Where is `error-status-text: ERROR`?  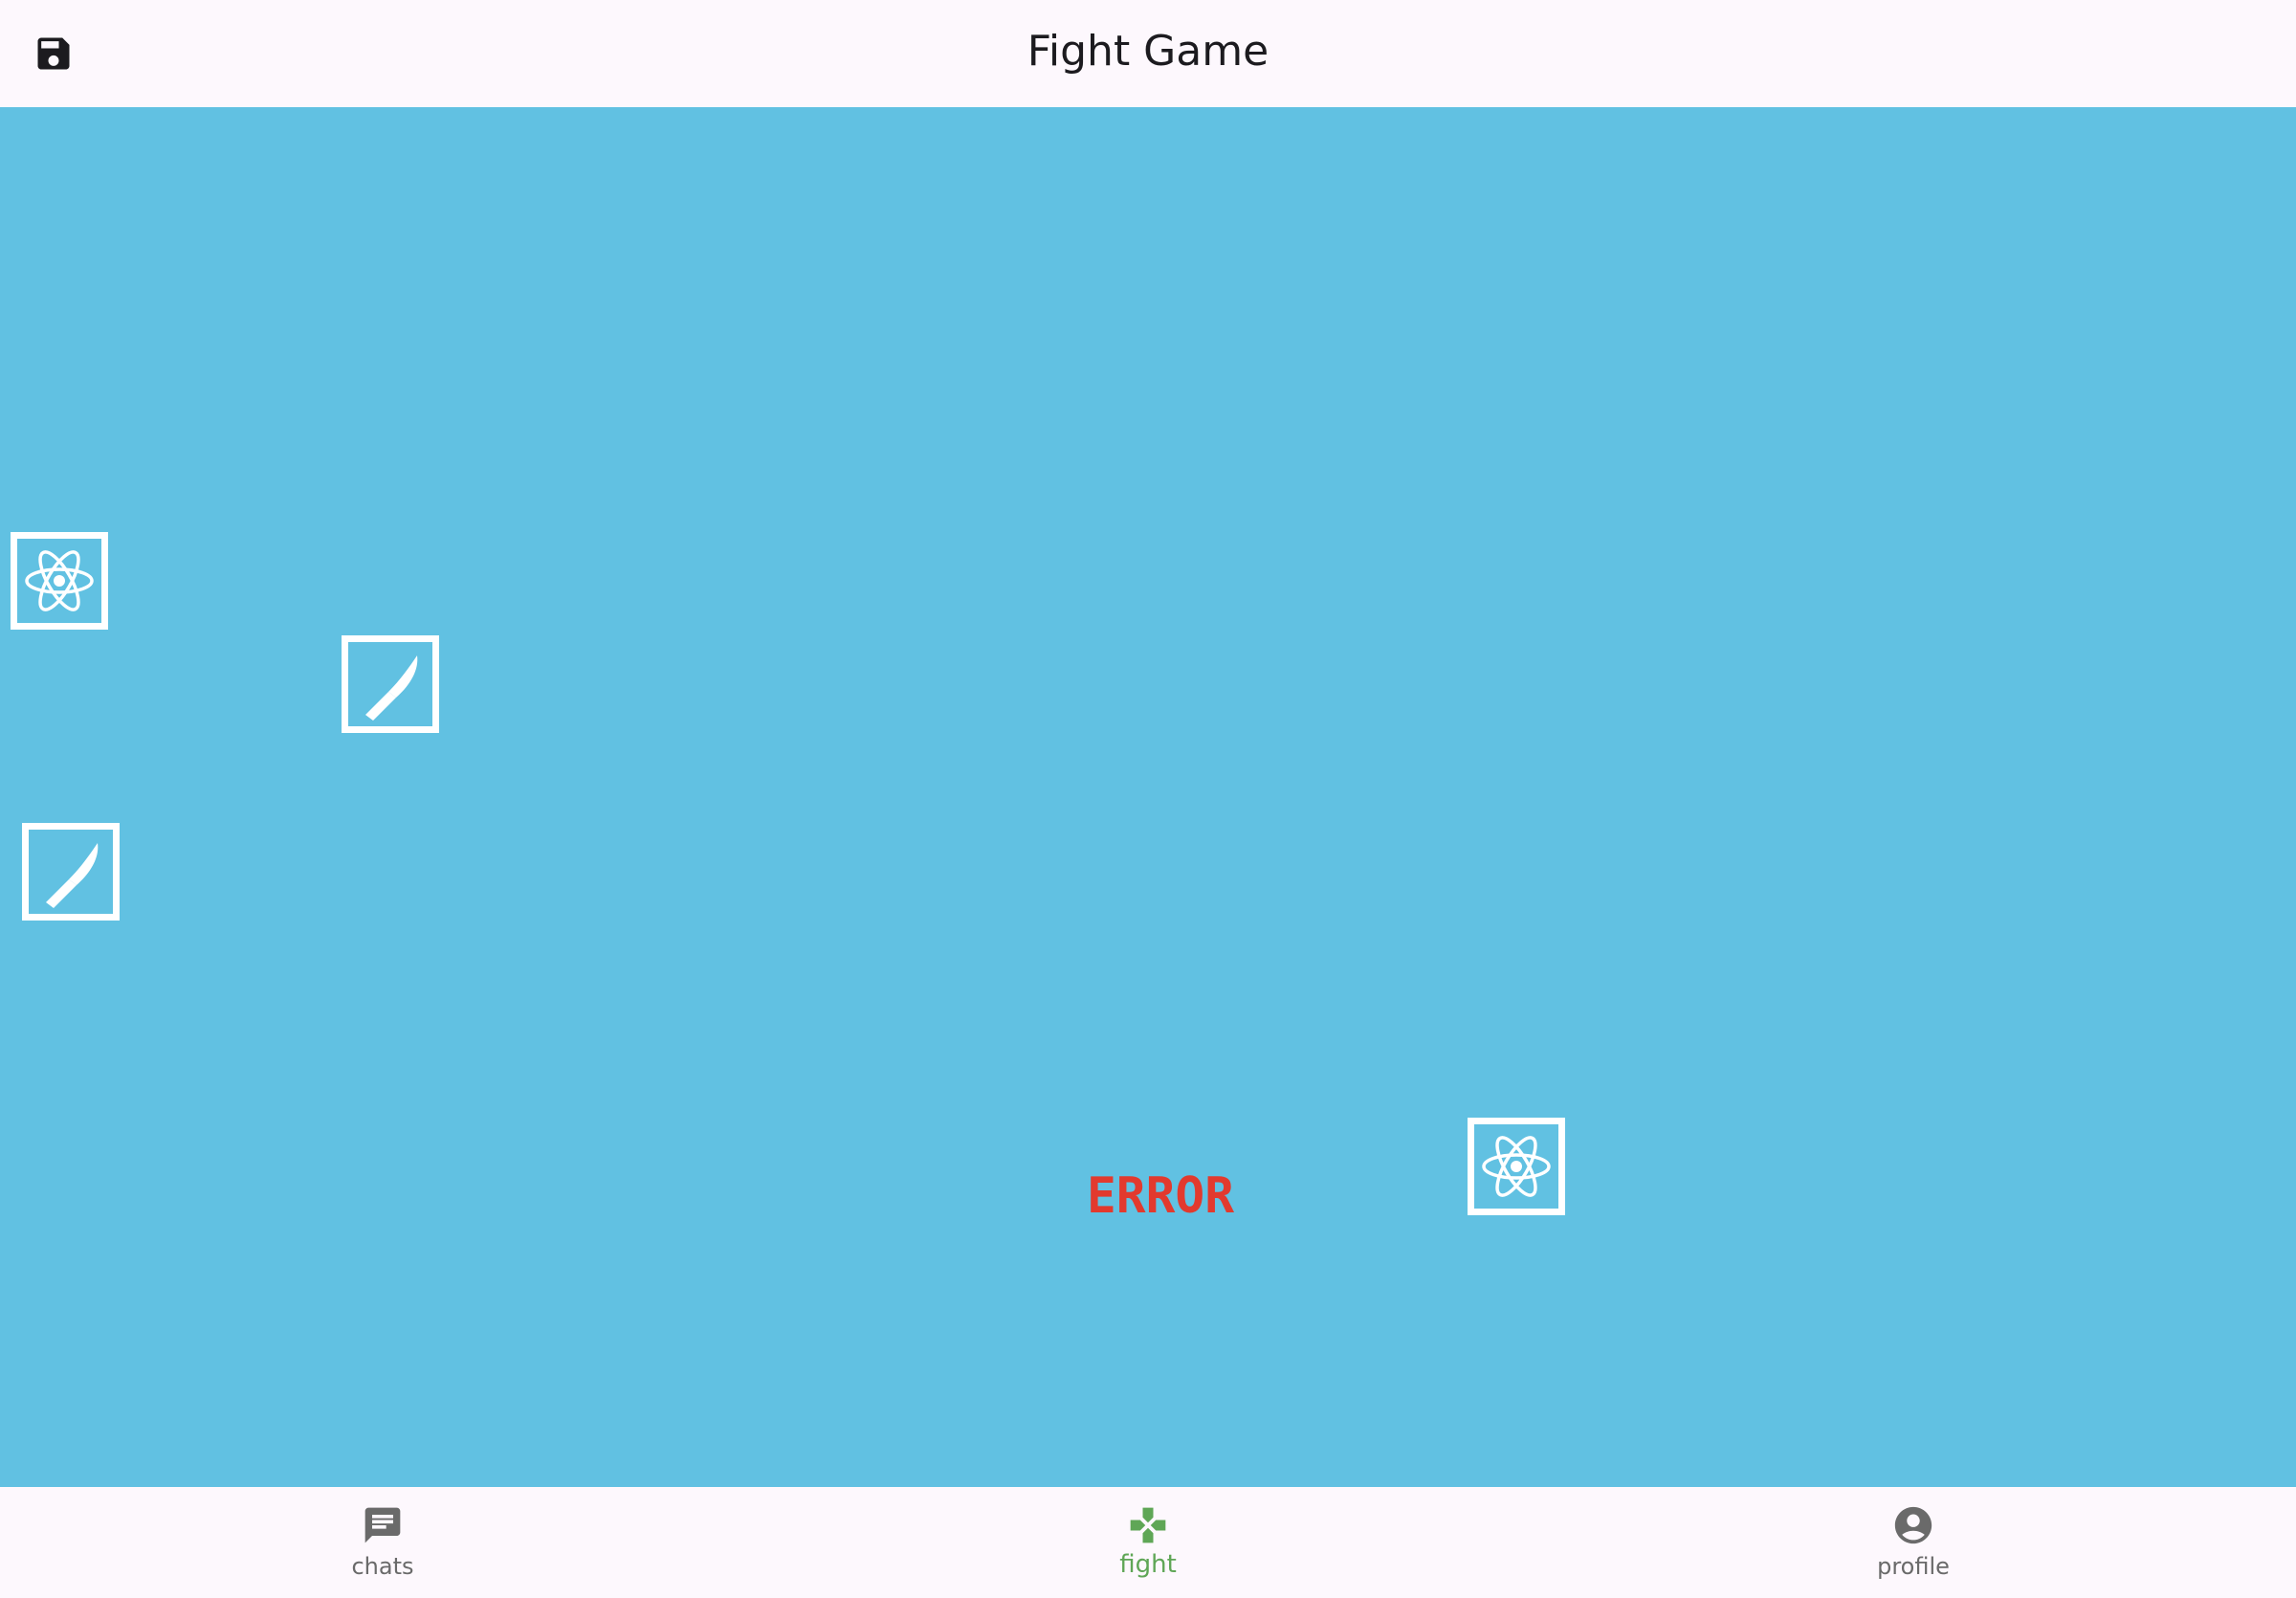
error-status-text: ERROR is located at coordinates (1161, 1195).